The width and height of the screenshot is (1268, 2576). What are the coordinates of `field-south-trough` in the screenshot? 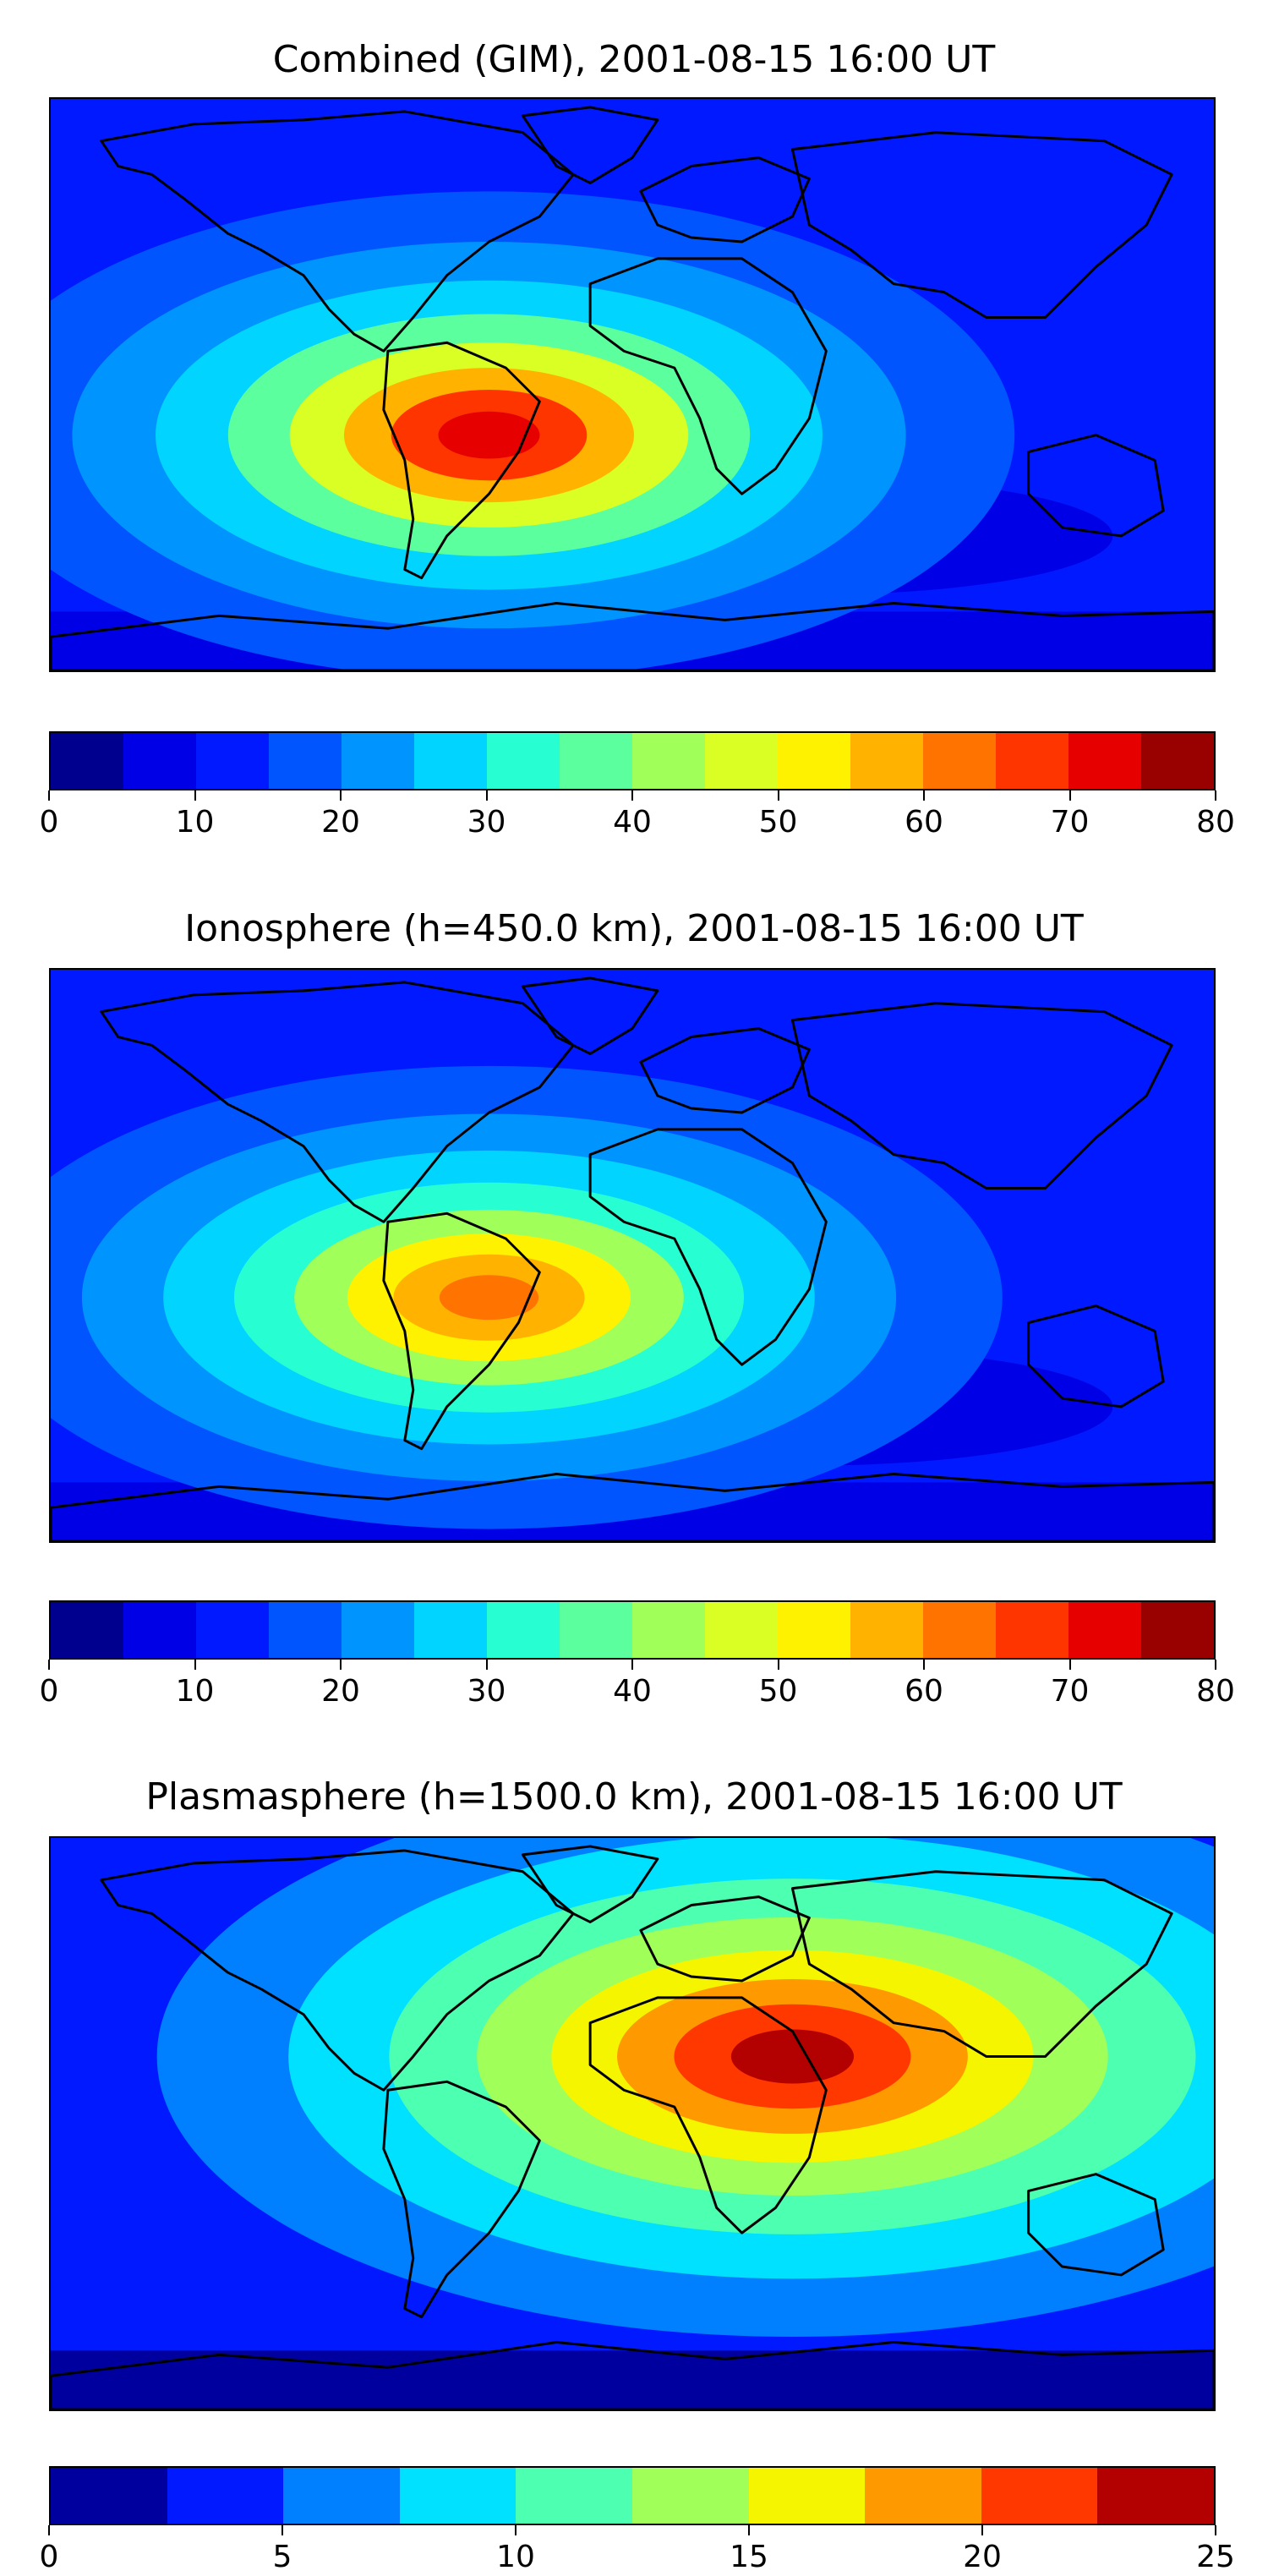 It's located at (632, 2379).